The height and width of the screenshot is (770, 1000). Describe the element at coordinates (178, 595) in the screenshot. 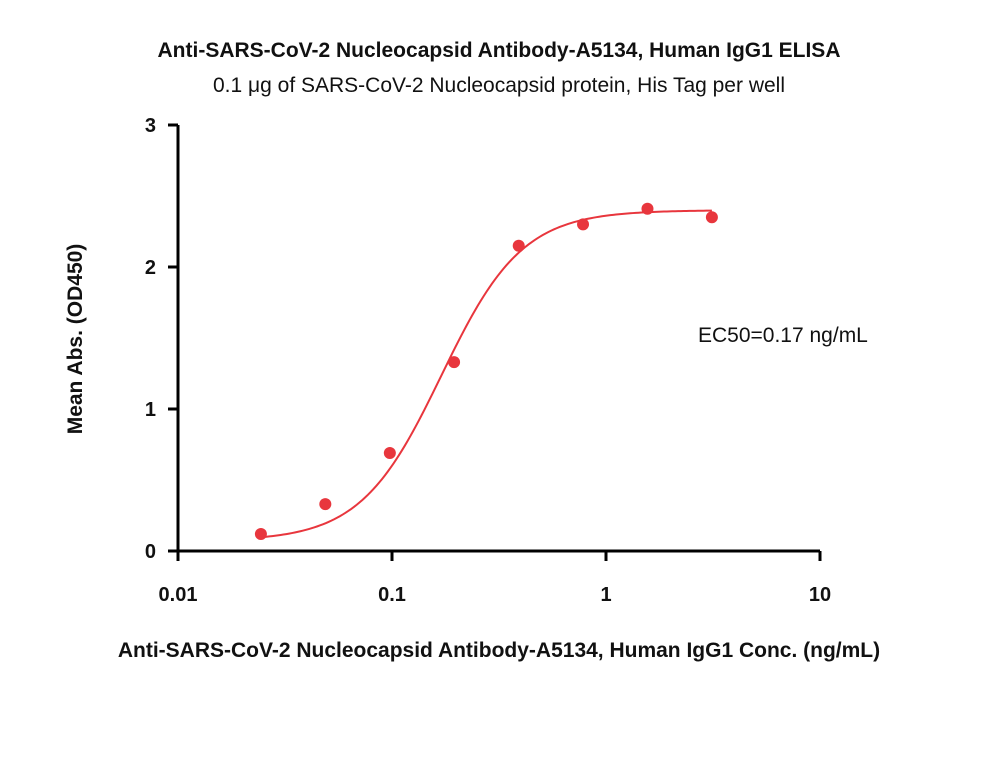

I see `x-tick-label: 0.01` at that location.